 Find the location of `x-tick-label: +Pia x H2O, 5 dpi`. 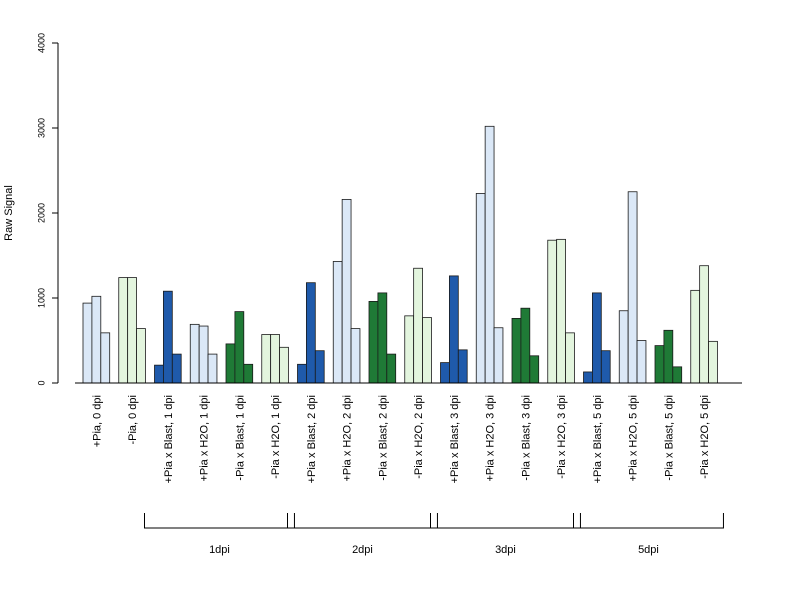

x-tick-label: +Pia x H2O, 5 dpi is located at coordinates (634, 438).